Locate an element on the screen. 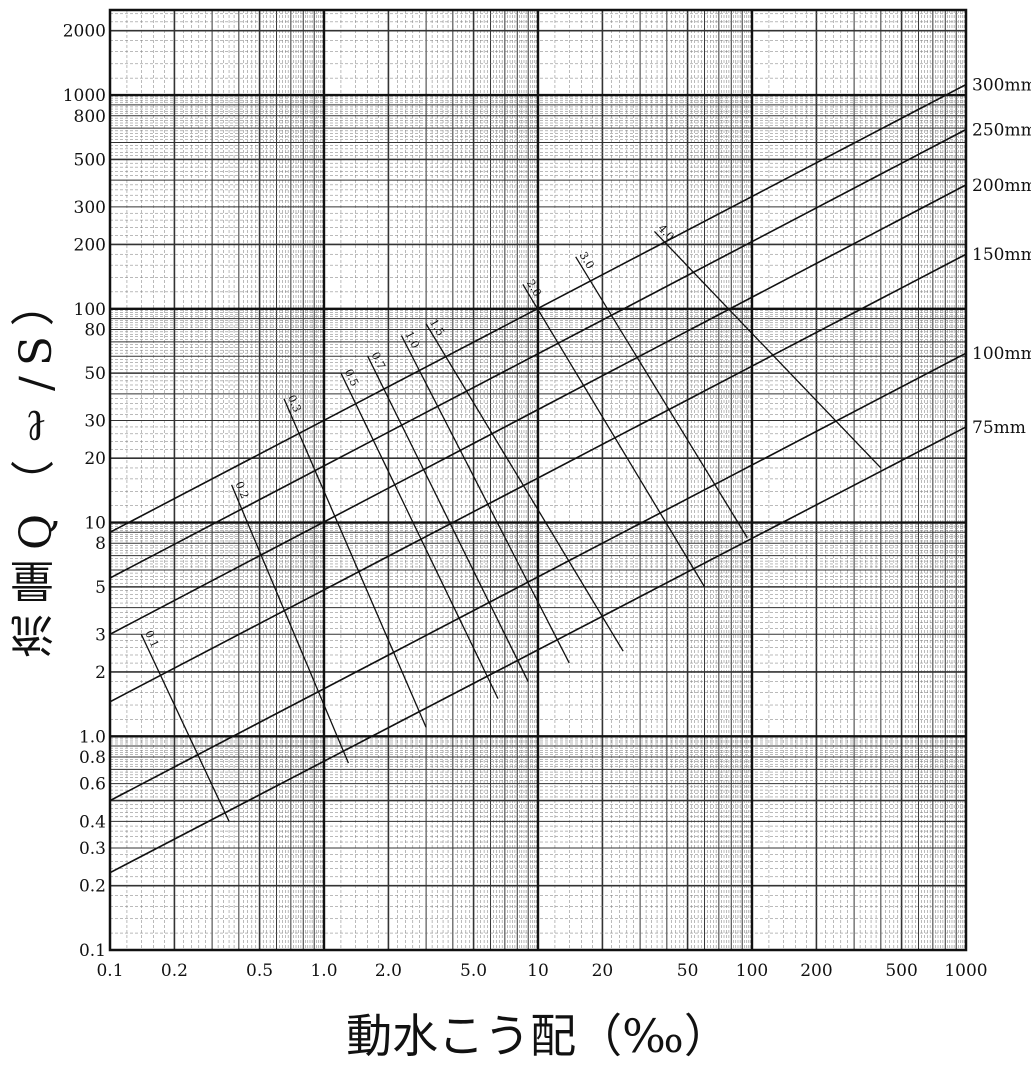 The image size is (1031, 1066). y-tick-label: 2 is located at coordinates (100, 673).